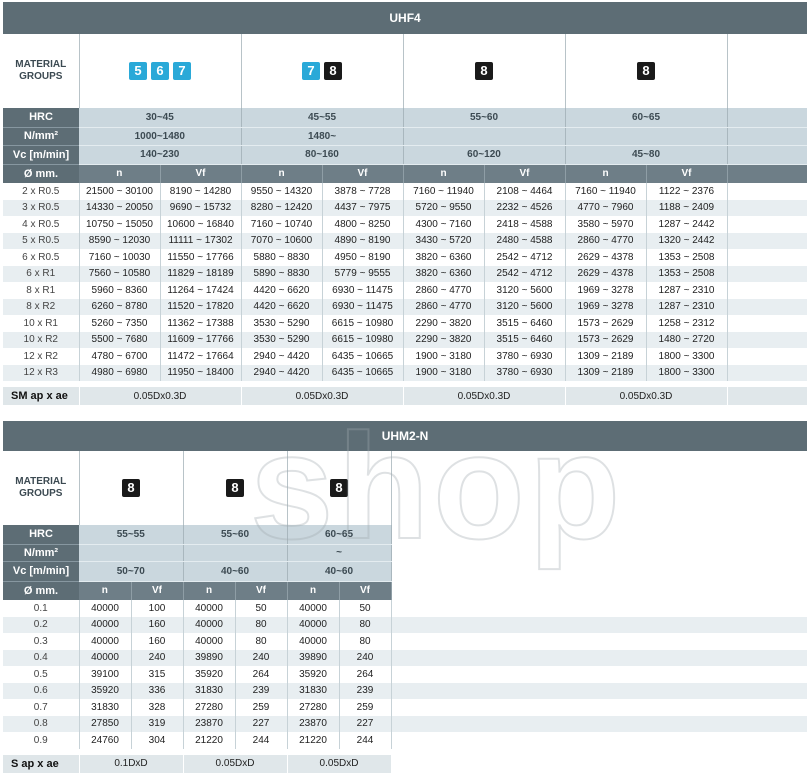 The height and width of the screenshot is (778, 810). What do you see at coordinates (322, 118) in the screenshot?
I see `hrc-value: 45~55` at bounding box center [322, 118].